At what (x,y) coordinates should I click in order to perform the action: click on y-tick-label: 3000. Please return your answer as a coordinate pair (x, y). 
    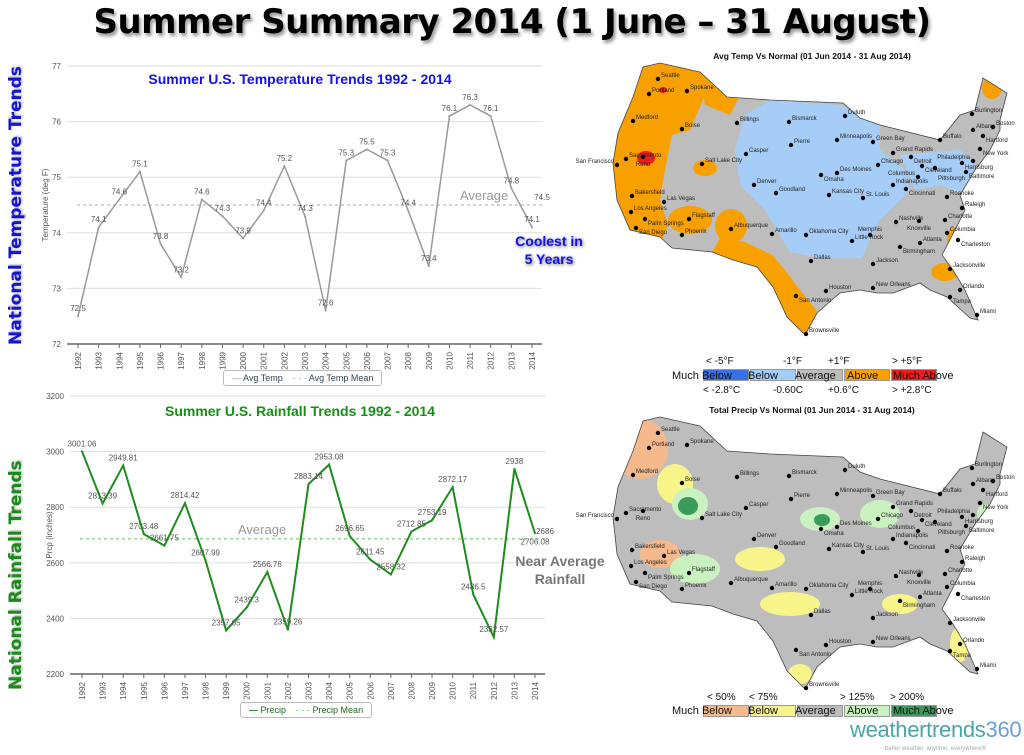
    Looking at the image, I should click on (55, 452).